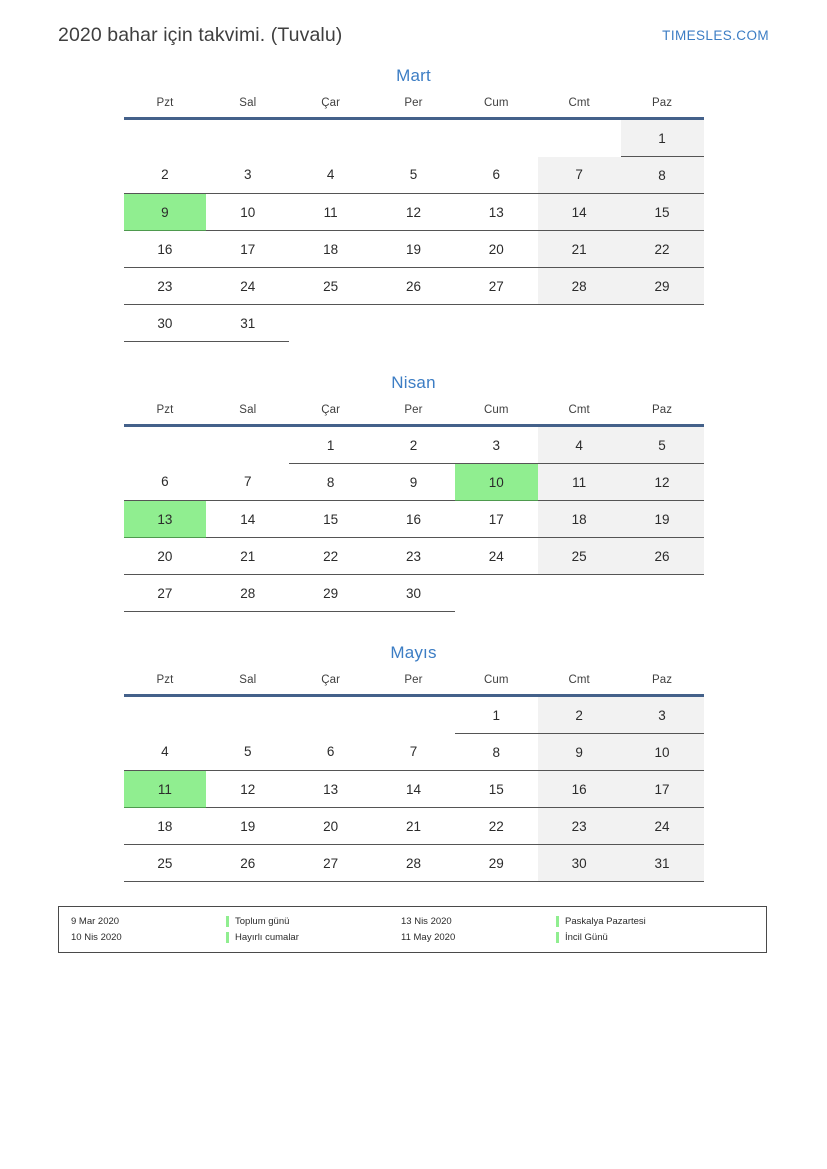 This screenshot has height=1169, width=827. I want to click on legend-label: İncil Günü, so click(661, 937).